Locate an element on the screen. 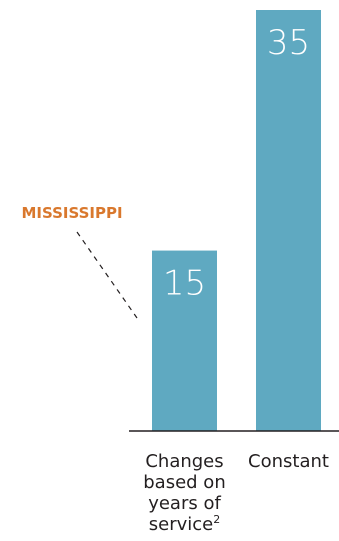 This screenshot has height=541, width=339. value-label-2: 35 is located at coordinates (288, 43).